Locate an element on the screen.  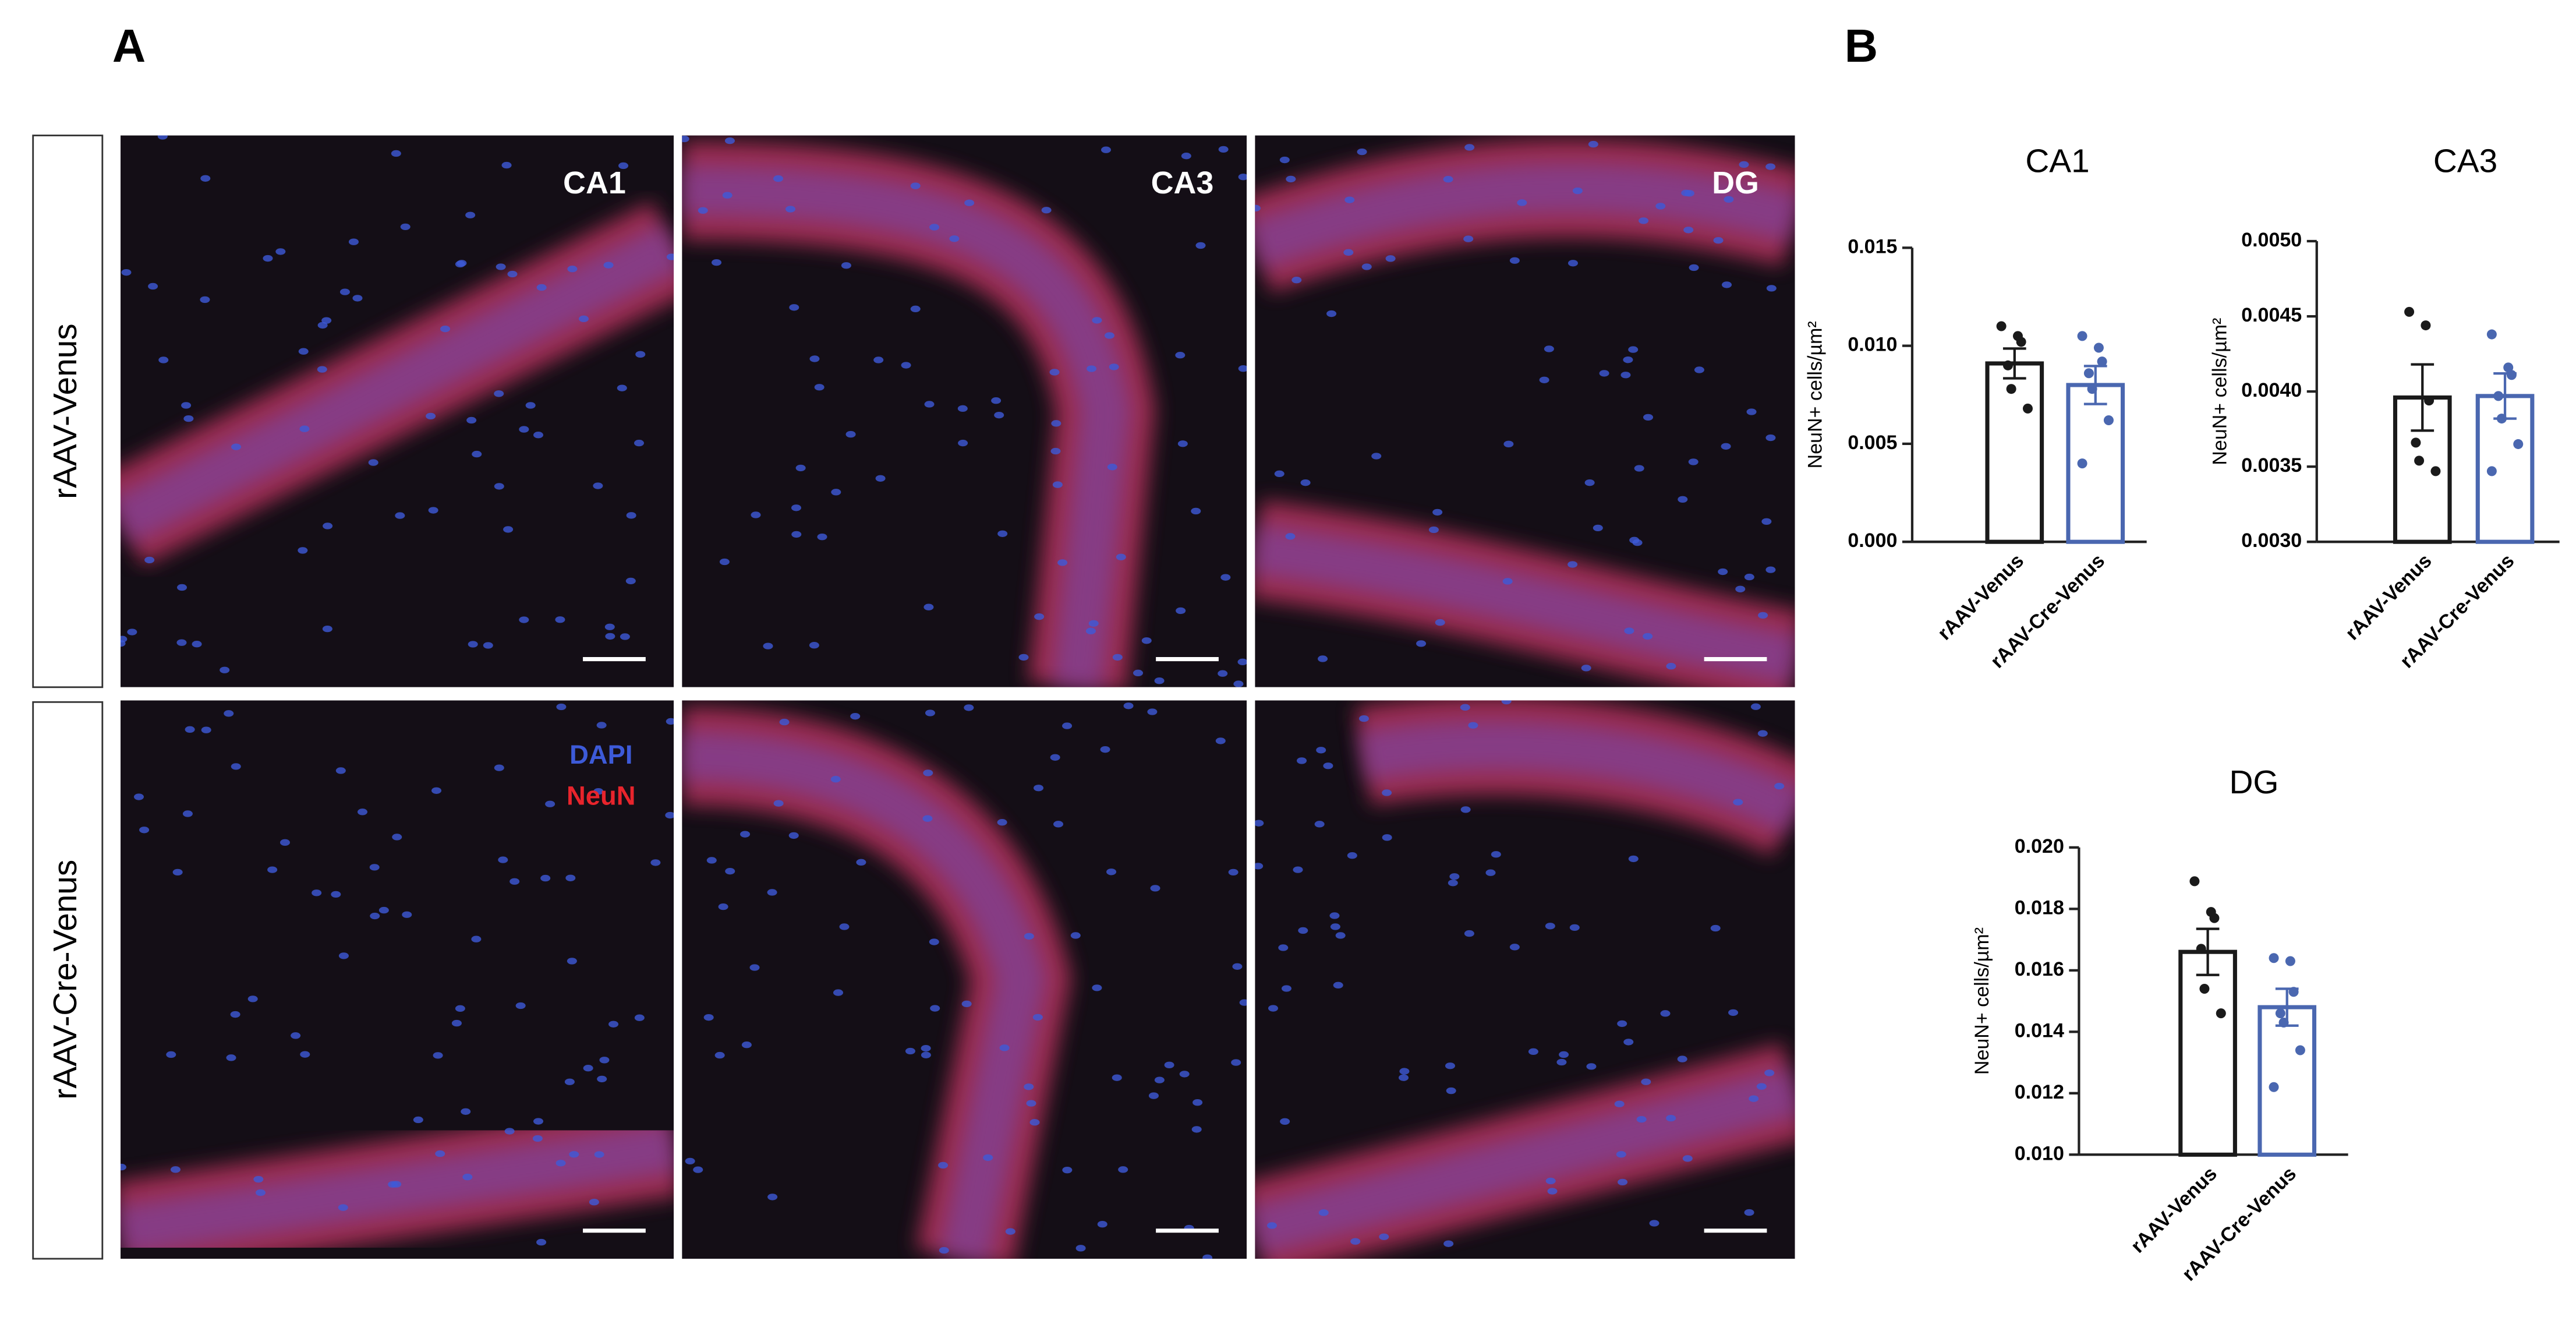
chart-title: CA3 is located at coordinates (2465, 161).